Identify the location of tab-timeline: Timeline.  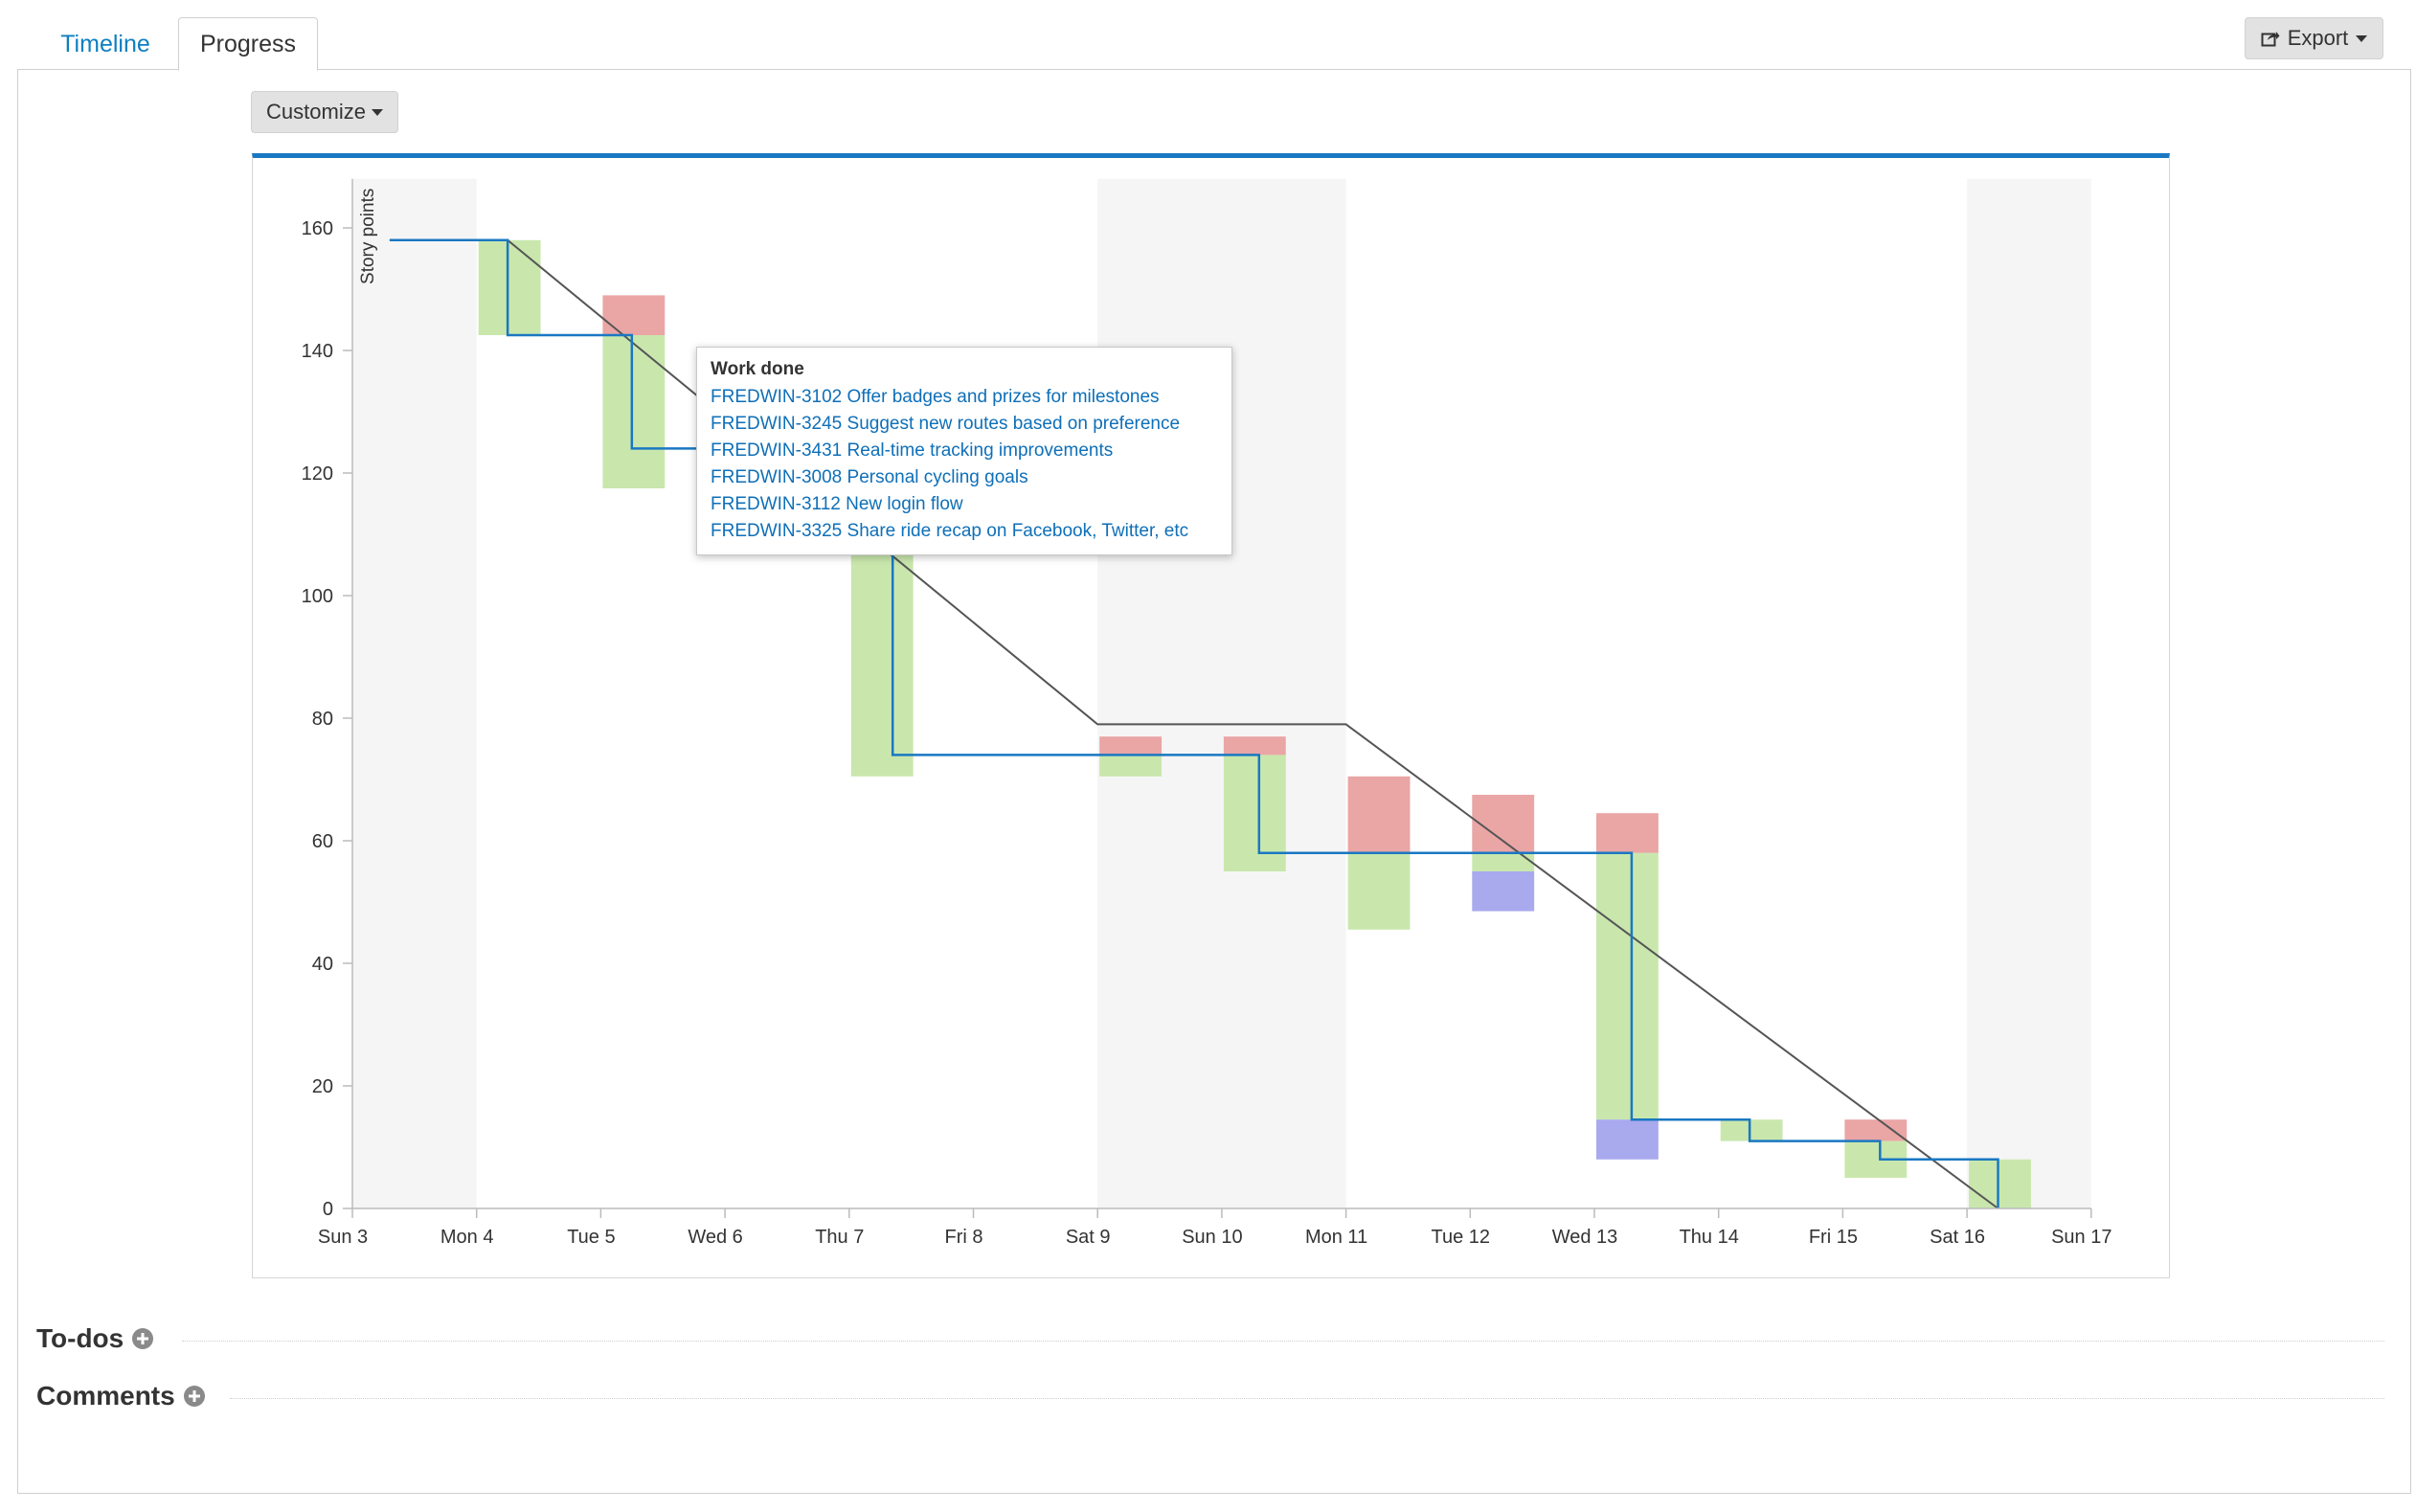
(105, 43).